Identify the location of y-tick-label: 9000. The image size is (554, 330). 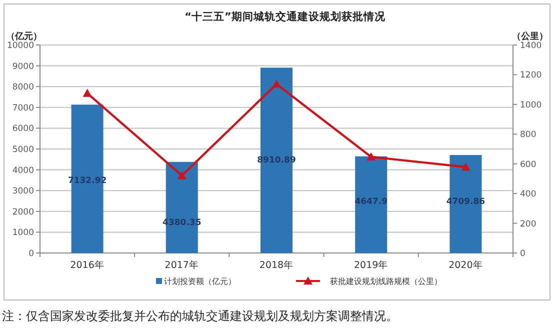
(23, 67).